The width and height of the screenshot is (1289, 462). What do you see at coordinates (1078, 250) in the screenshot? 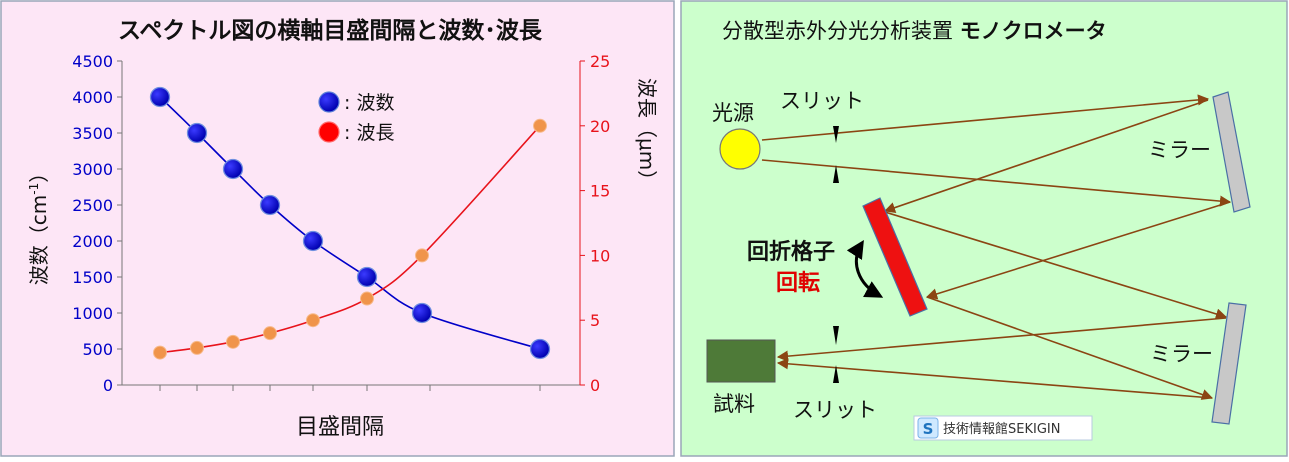
I see `beam-mirror-top-to-grating-b` at bounding box center [1078, 250].